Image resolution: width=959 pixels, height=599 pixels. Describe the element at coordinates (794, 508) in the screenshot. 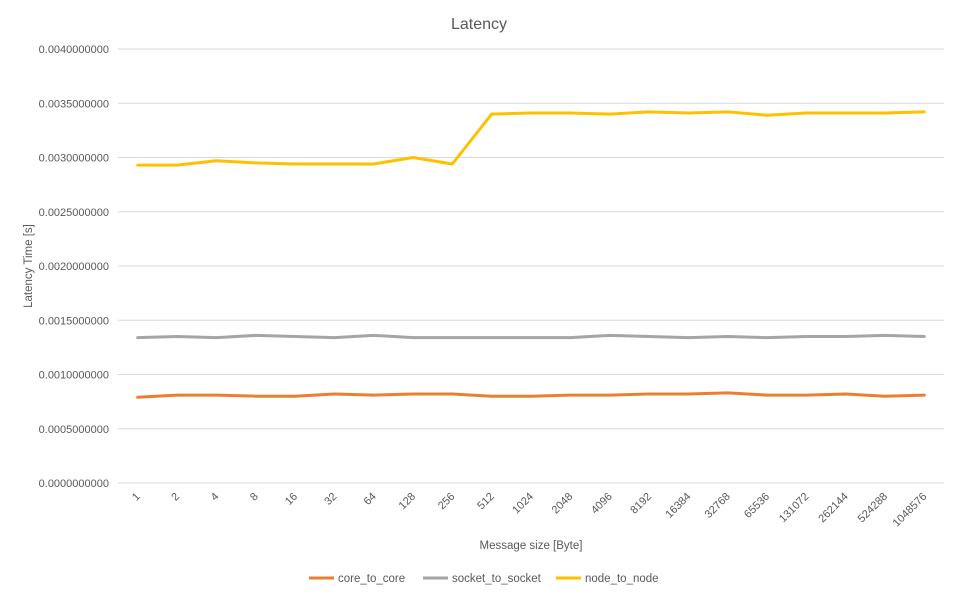

I see `x-tick-label: 131072` at that location.